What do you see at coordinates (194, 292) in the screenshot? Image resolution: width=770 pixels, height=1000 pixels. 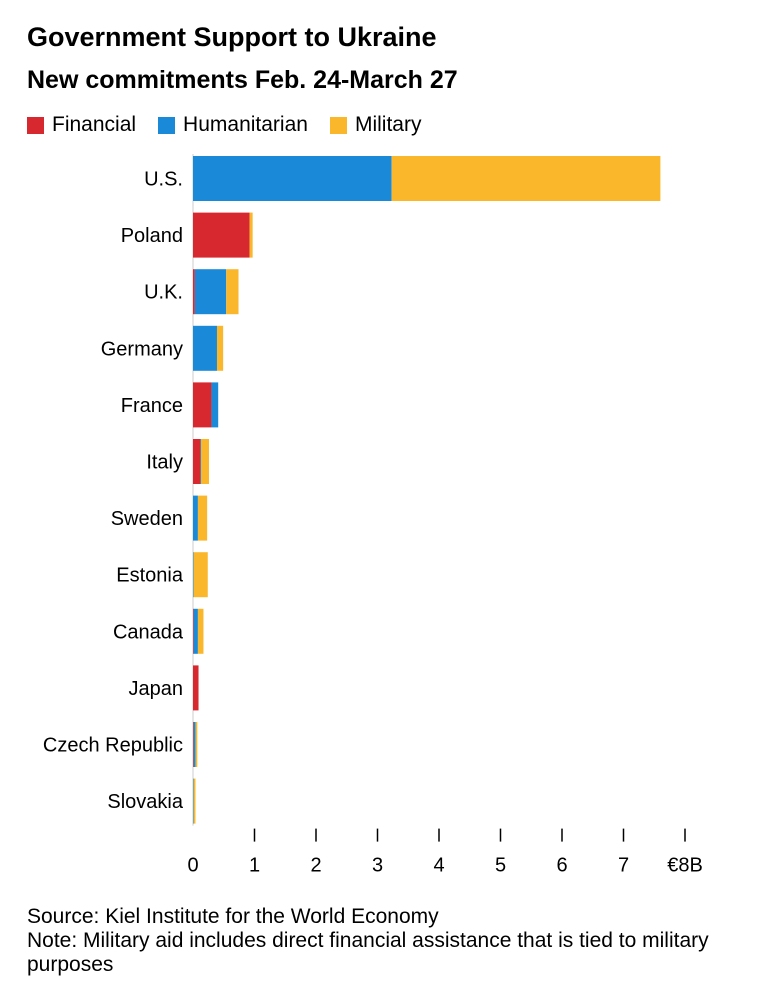 I see `bar-u-k-financial` at bounding box center [194, 292].